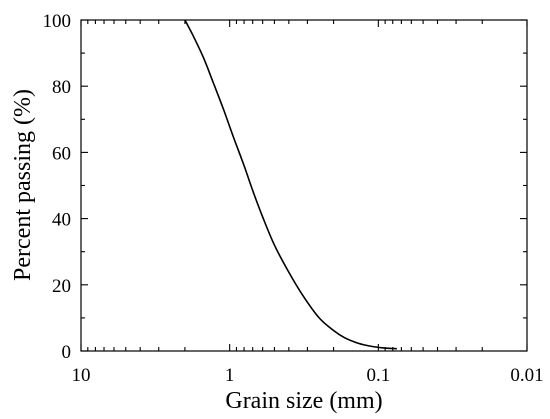  What do you see at coordinates (61, 153) in the screenshot?
I see `y-tick-label: 60` at bounding box center [61, 153].